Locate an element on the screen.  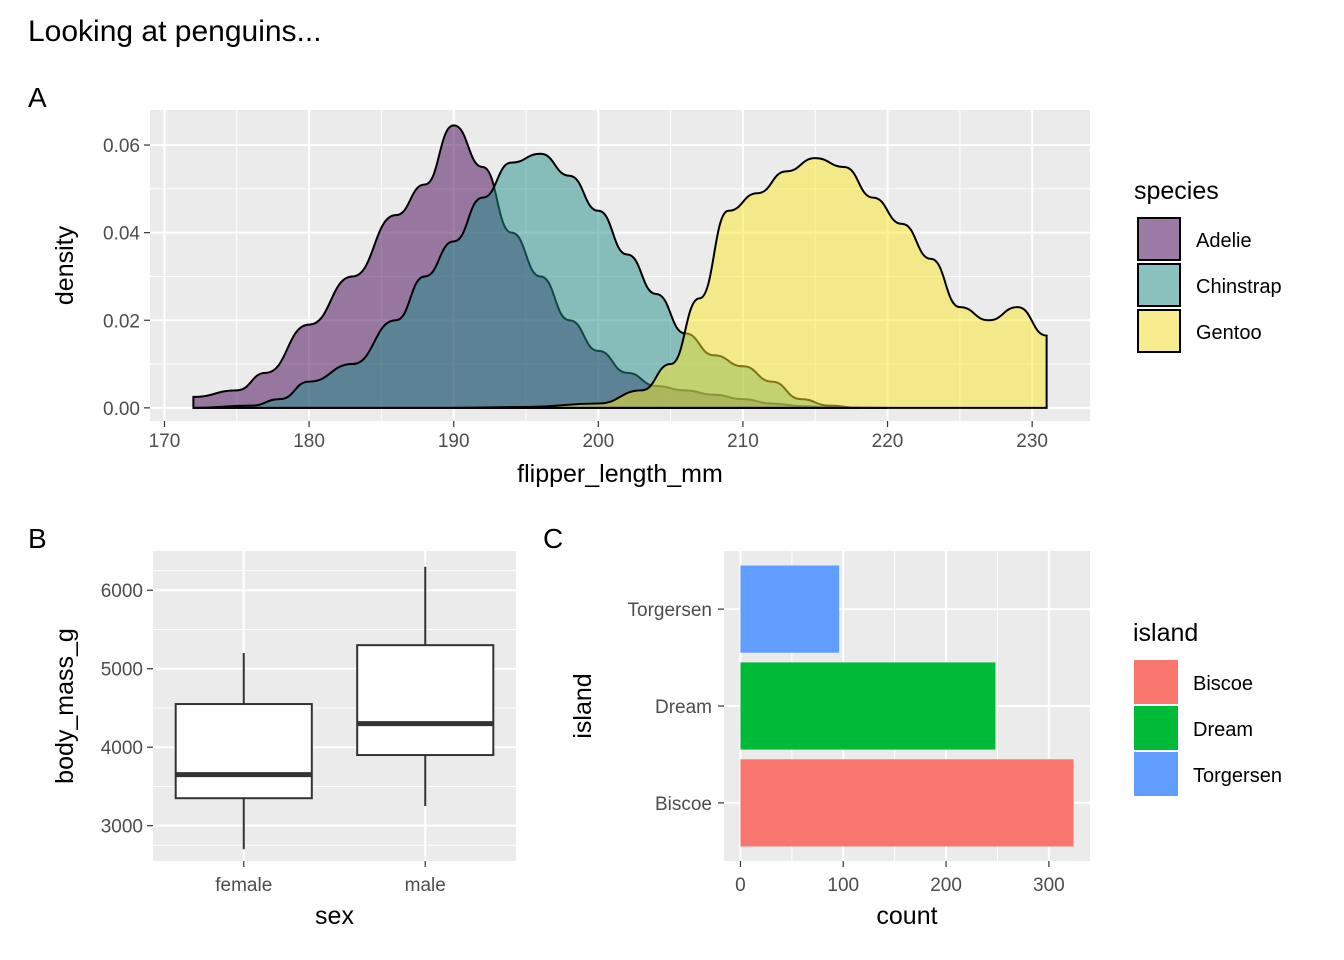
box-male is located at coordinates (425, 686).